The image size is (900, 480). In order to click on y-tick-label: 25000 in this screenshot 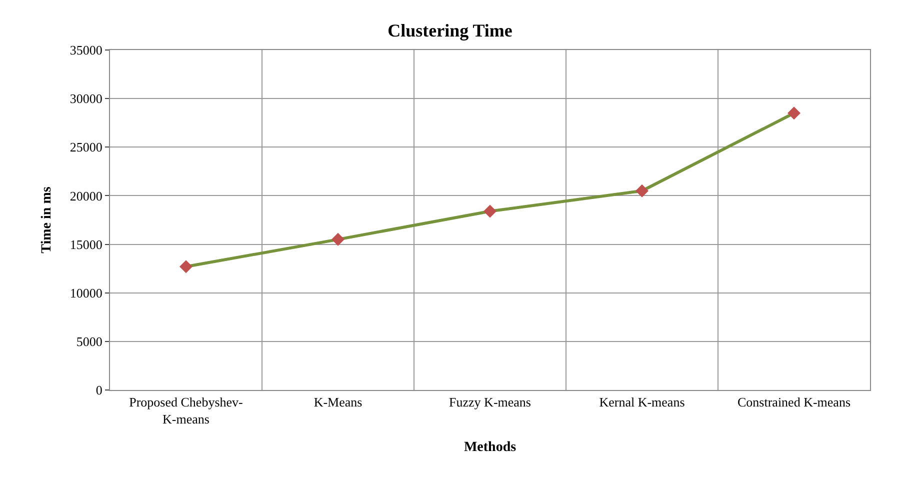, I will do `click(86, 147)`.